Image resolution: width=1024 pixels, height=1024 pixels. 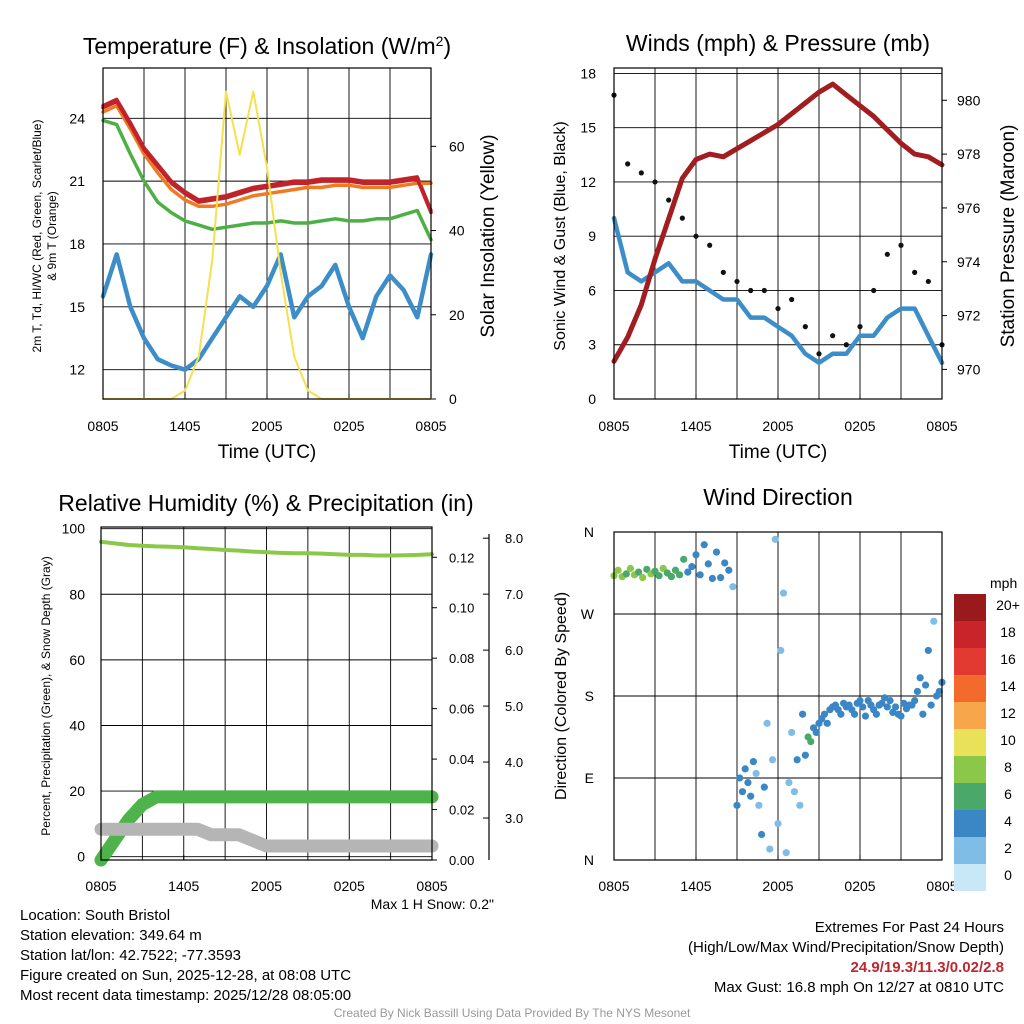 What do you see at coordinates (909, 927) in the screenshot?
I see `extremes-title: Extremes For Past 24 Hours` at bounding box center [909, 927].